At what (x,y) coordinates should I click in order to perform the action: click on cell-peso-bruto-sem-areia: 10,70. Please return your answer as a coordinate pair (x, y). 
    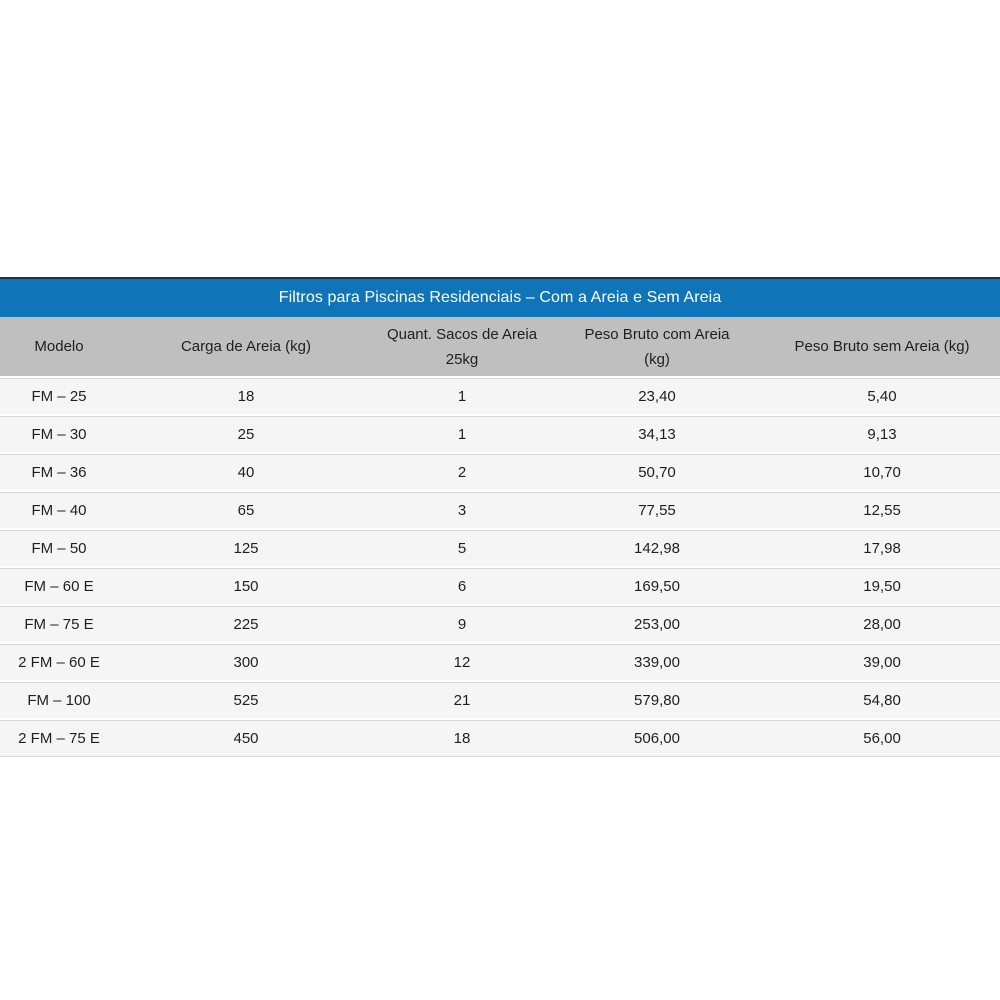
    Looking at the image, I should click on (882, 473).